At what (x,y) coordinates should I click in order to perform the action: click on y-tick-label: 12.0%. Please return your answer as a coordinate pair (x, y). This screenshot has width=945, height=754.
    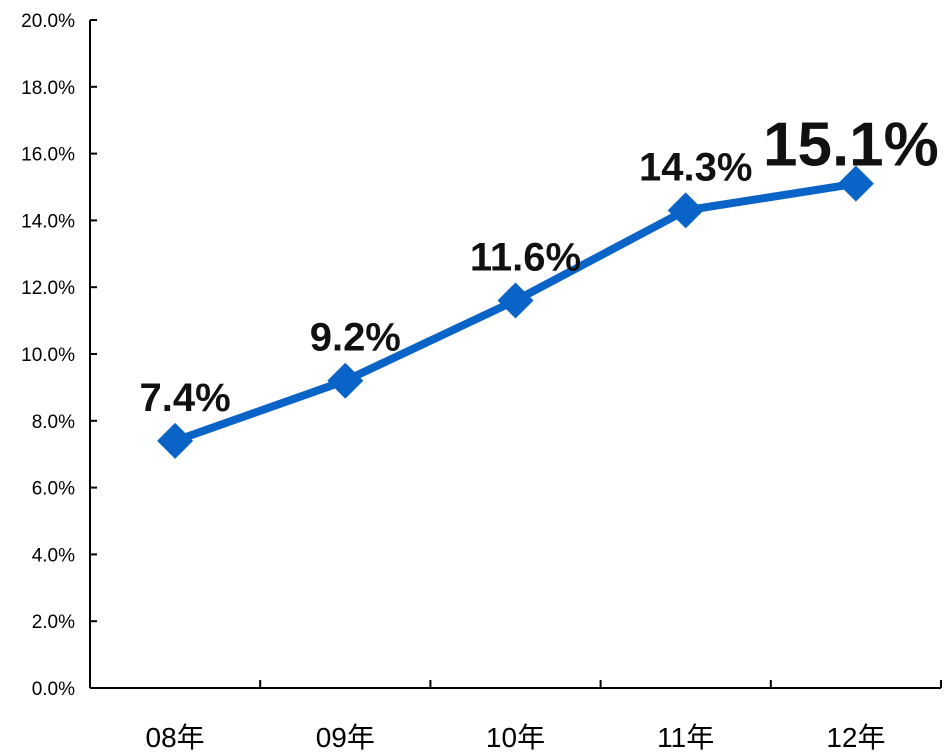
    Looking at the image, I should click on (48, 288).